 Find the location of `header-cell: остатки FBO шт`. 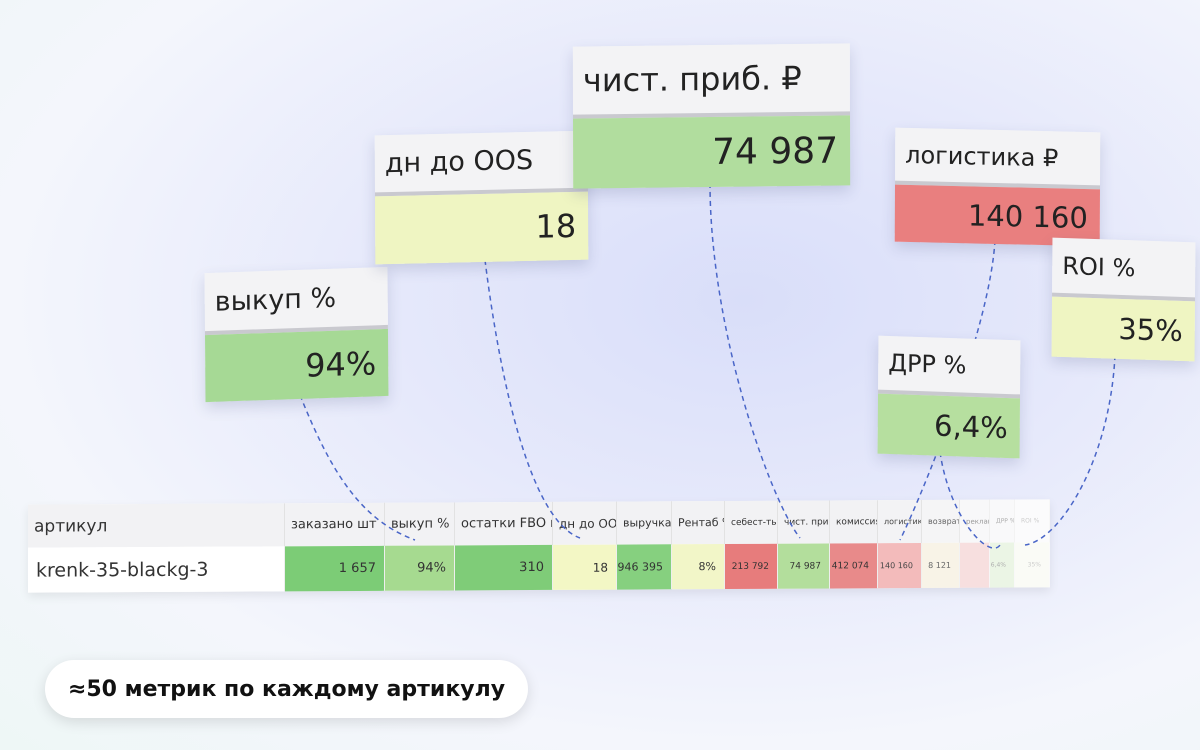

header-cell: остатки FBO шт is located at coordinates (504, 523).